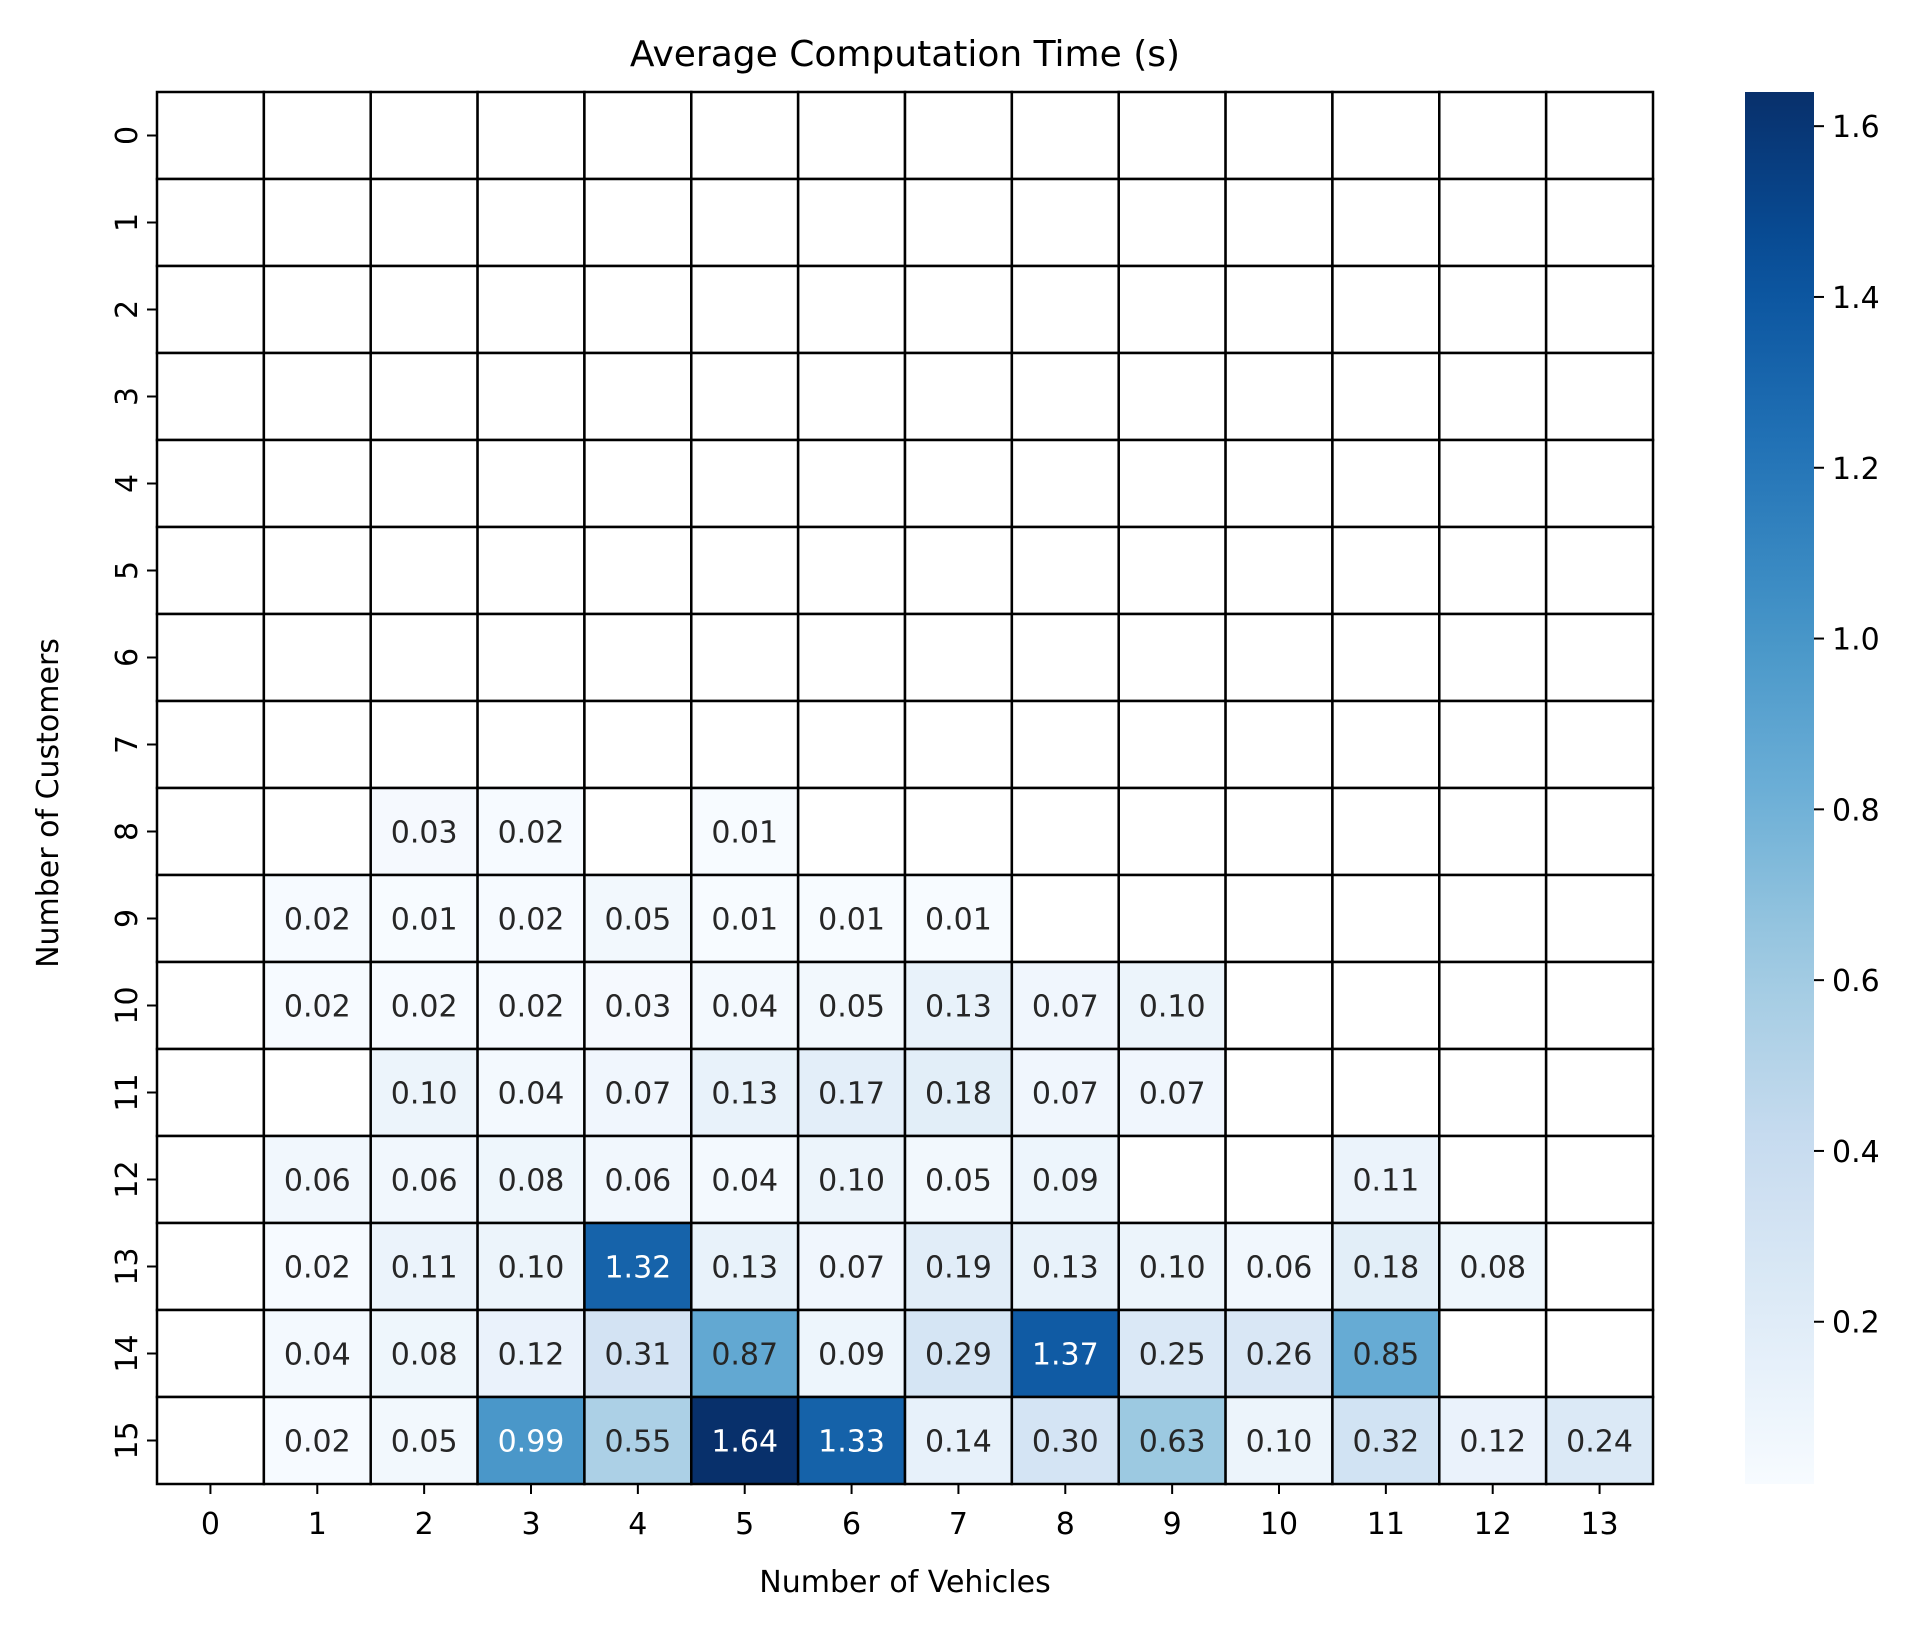 This screenshot has height=1634, width=1931. I want to click on y-tick-label: 10, so click(127, 1005).